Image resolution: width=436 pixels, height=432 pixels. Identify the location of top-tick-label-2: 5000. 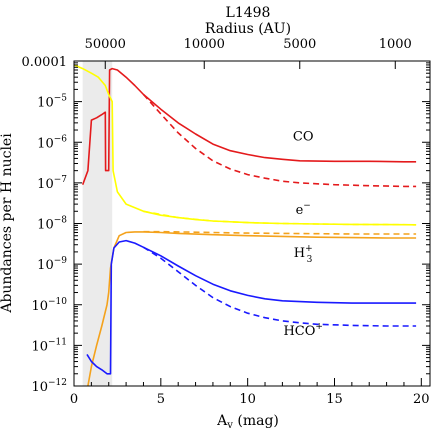
(299, 44).